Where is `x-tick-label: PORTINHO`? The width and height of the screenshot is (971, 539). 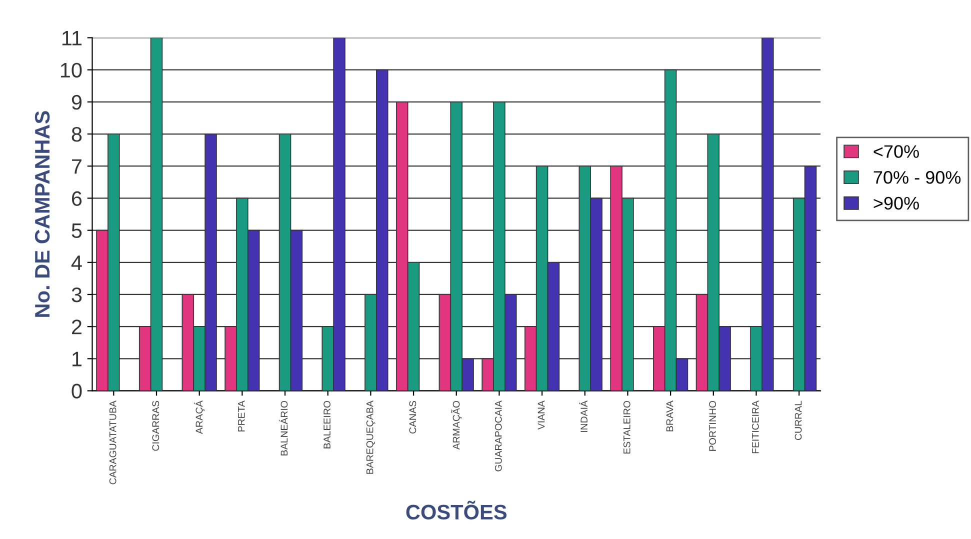 x-tick-label: PORTINHO is located at coordinates (712, 425).